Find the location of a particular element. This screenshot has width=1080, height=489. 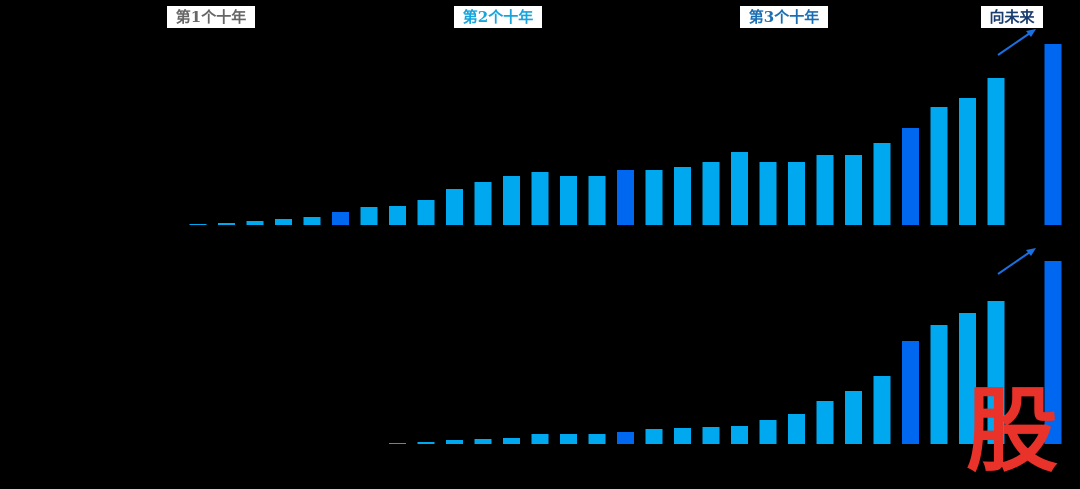

annotation: 第1个十年 is located at coordinates (211, 17).